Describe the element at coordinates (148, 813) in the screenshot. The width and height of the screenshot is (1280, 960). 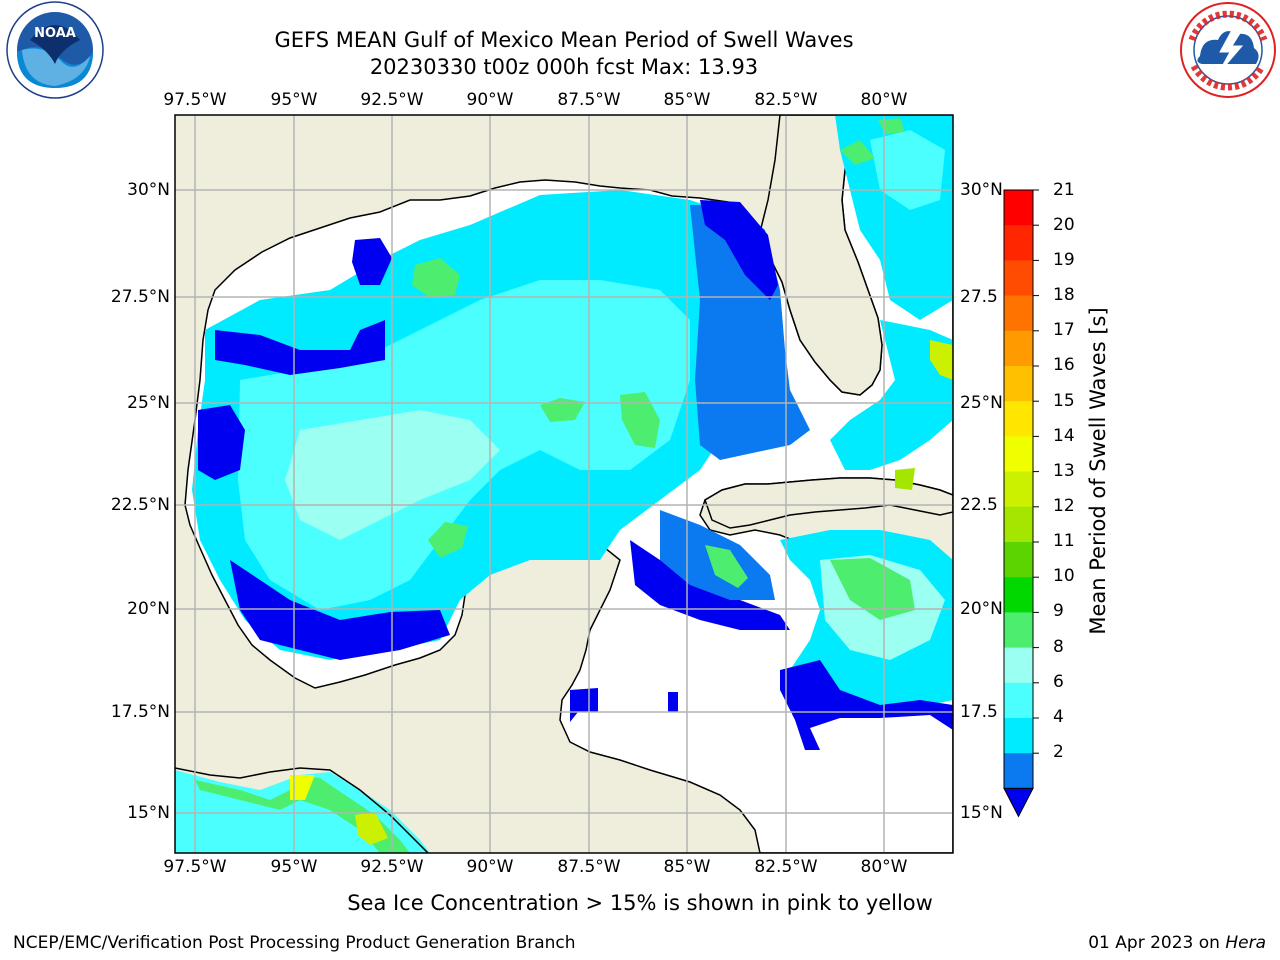
I see `lat-label-left: 15°N` at that location.